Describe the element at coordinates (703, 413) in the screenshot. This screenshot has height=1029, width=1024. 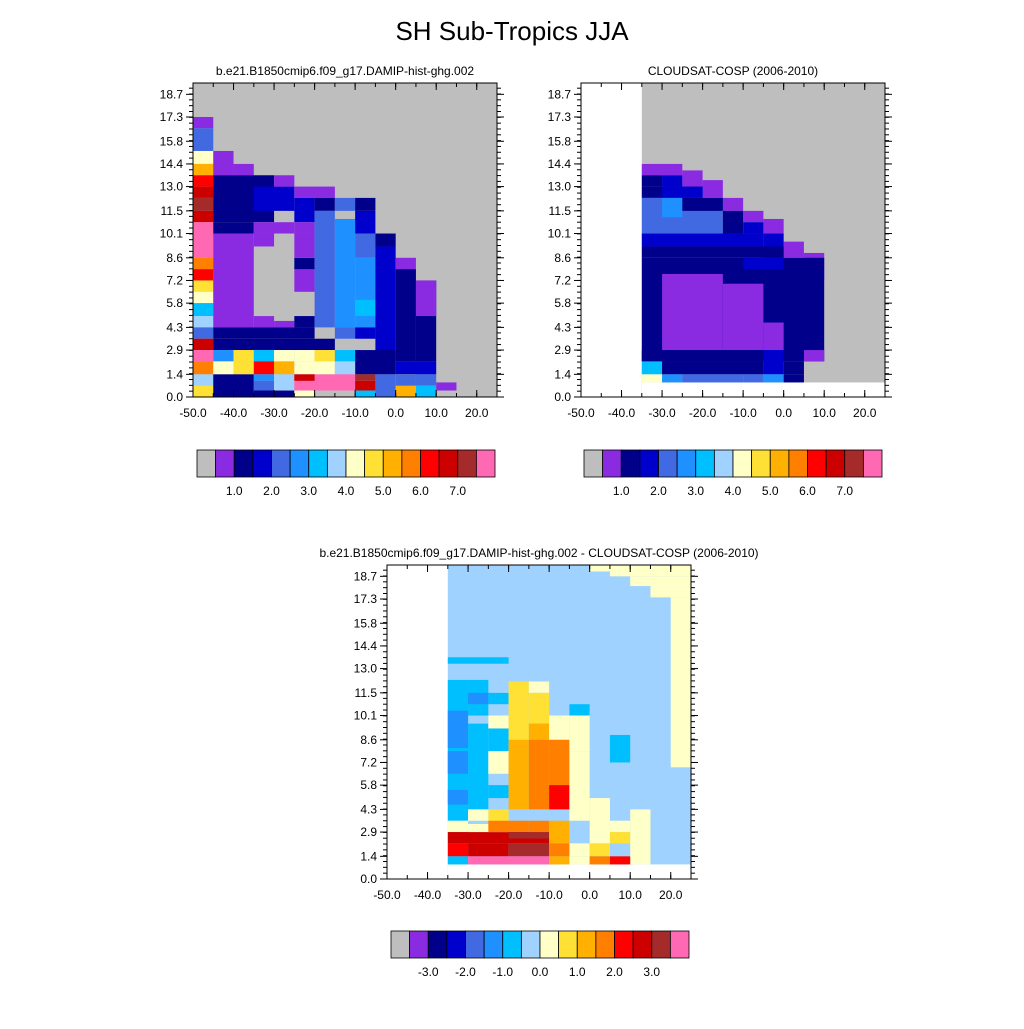
I see `p2-xtick-label: -20.0` at that location.